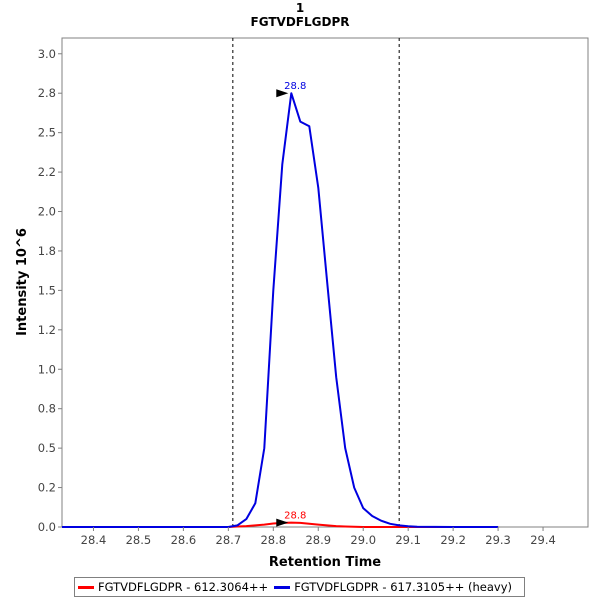 This screenshot has height=600, width=600. What do you see at coordinates (184, 540) in the screenshot?
I see `x-tick-label-2: 28.6` at bounding box center [184, 540].